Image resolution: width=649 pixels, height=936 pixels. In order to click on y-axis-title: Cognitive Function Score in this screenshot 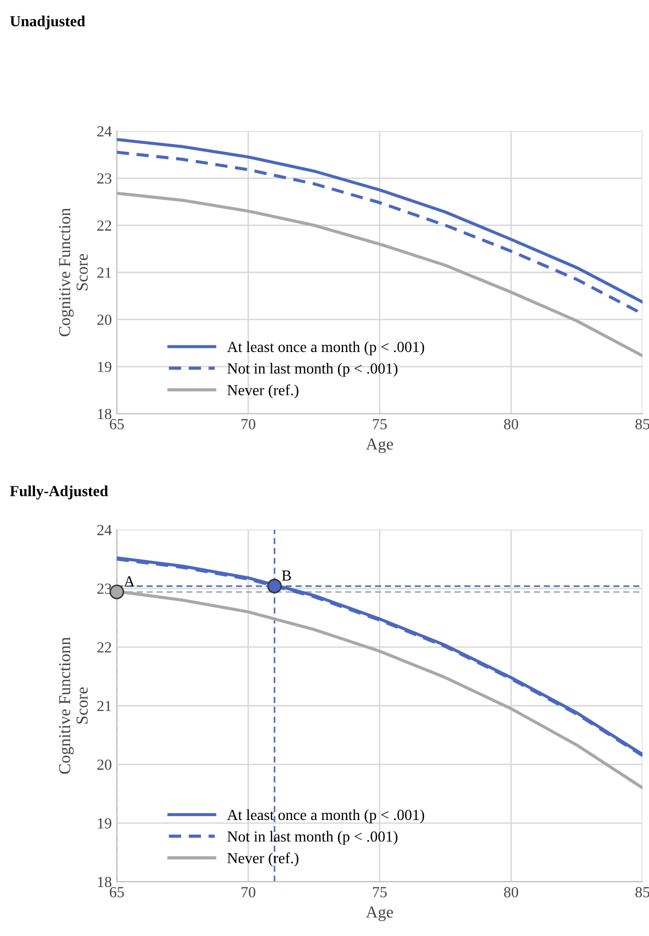, I will do `click(73, 272)`.